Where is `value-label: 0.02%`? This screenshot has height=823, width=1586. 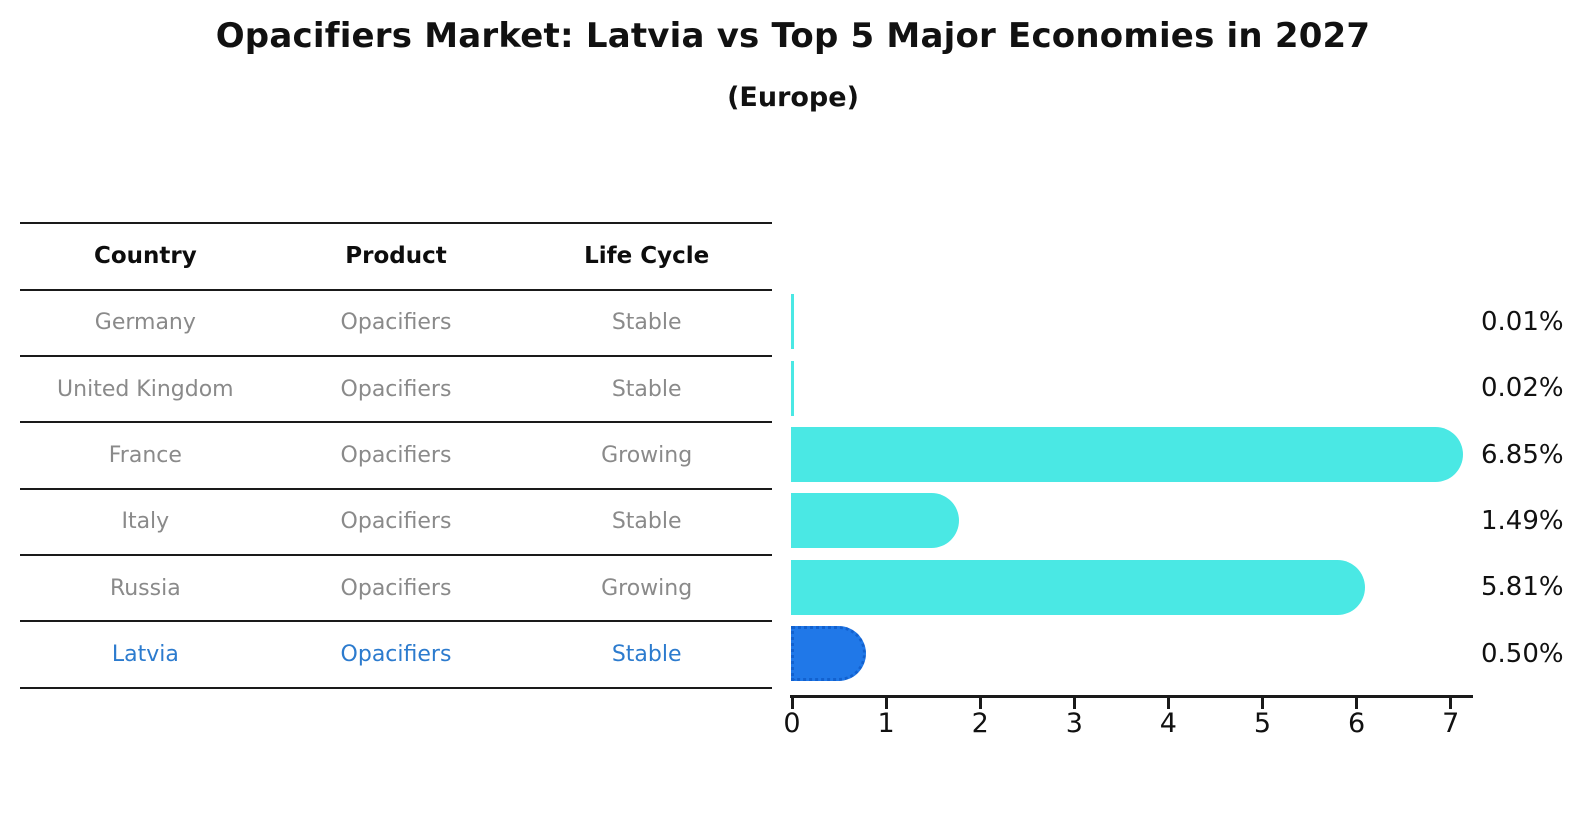
value-label: 0.02% is located at coordinates (1522, 388).